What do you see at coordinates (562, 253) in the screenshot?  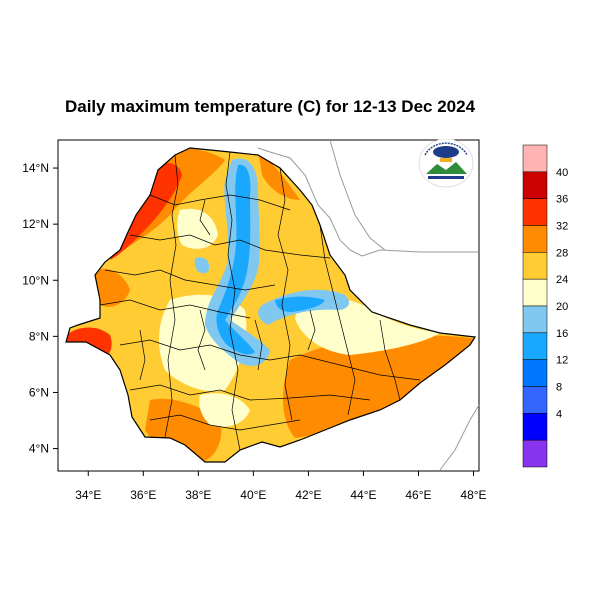 I see `colorbar-label: 28` at bounding box center [562, 253].